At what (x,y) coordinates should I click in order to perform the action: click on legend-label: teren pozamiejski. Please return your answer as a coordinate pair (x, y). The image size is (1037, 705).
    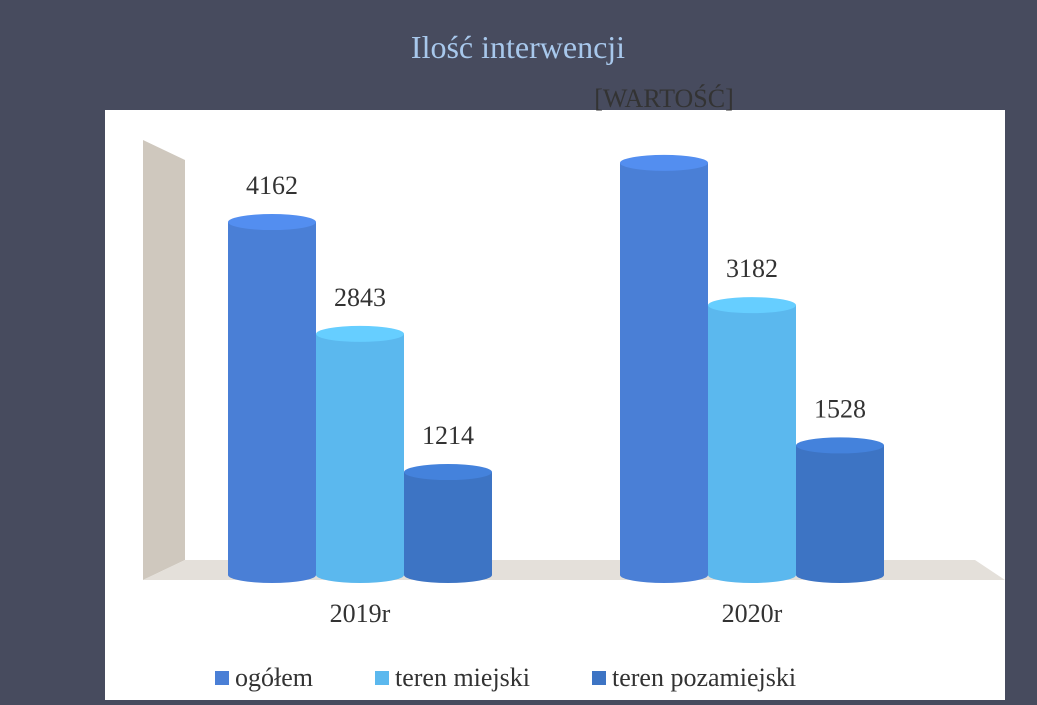
    Looking at the image, I should click on (704, 677).